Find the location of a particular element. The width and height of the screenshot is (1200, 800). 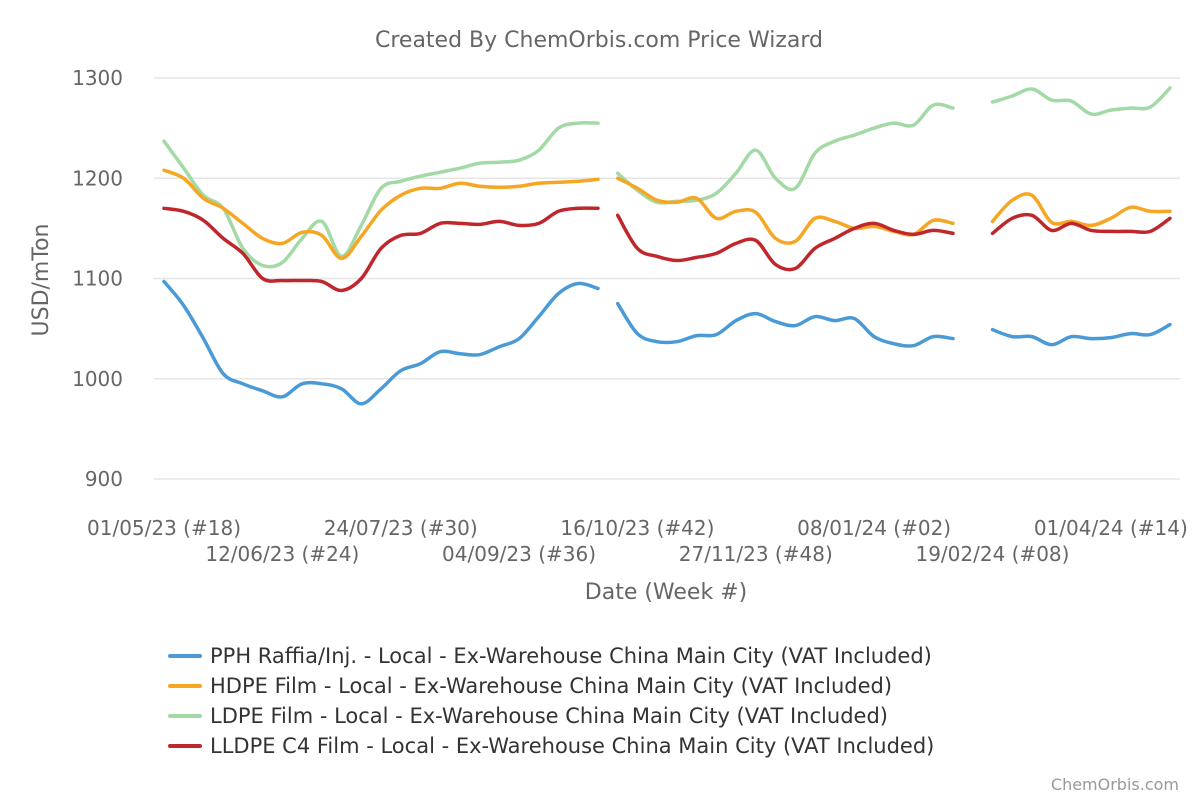

chart-title: Created By ChemOrbis.com Price Wizard is located at coordinates (599, 40).